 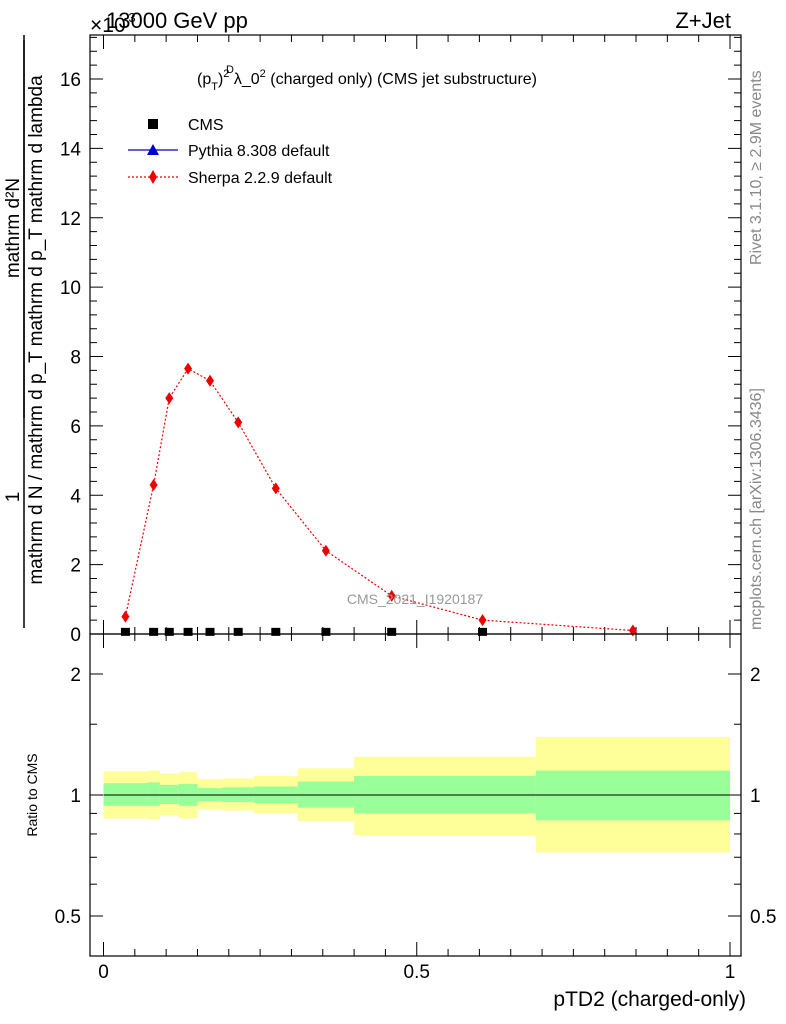 I want to click on process-label: Z+Jet, so click(x=703, y=20).